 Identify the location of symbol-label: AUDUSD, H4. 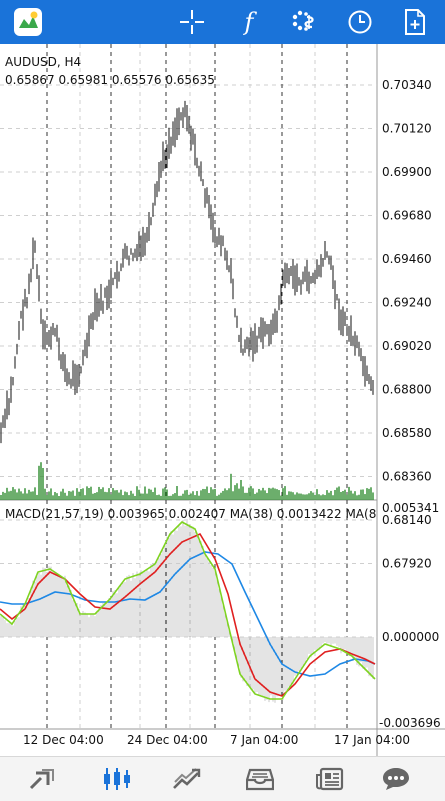
(43, 62).